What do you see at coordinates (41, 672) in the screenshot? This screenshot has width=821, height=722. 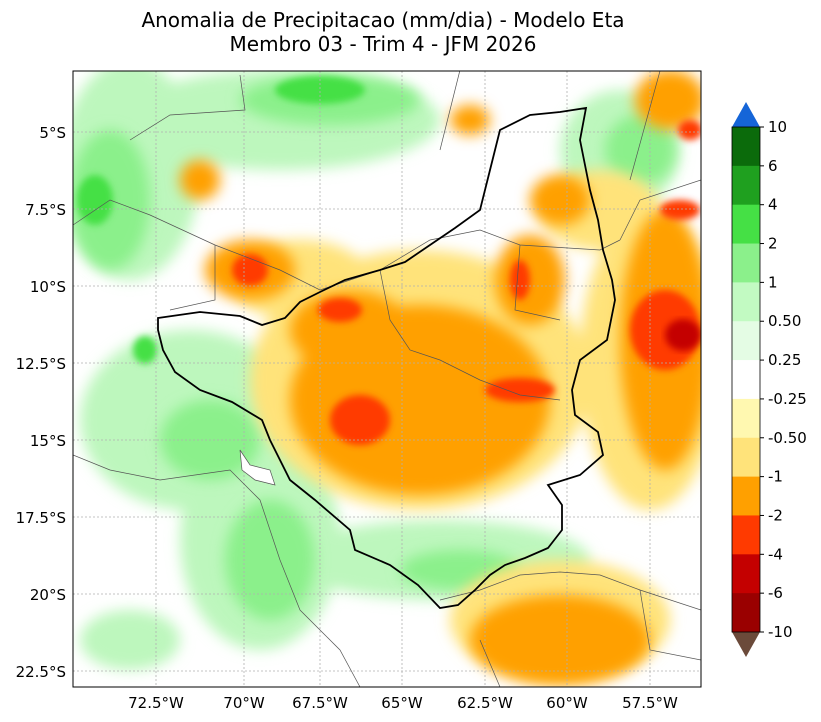 I see `lat-tick-label: 22.5°S` at bounding box center [41, 672].